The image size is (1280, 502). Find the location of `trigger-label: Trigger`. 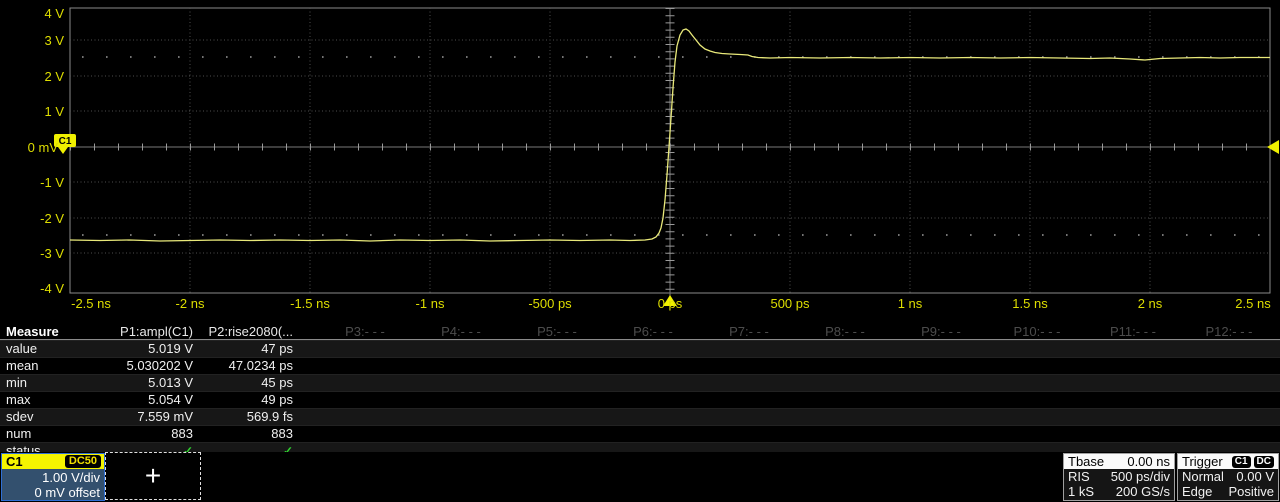

trigger-label: Trigger is located at coordinates (1202, 461).